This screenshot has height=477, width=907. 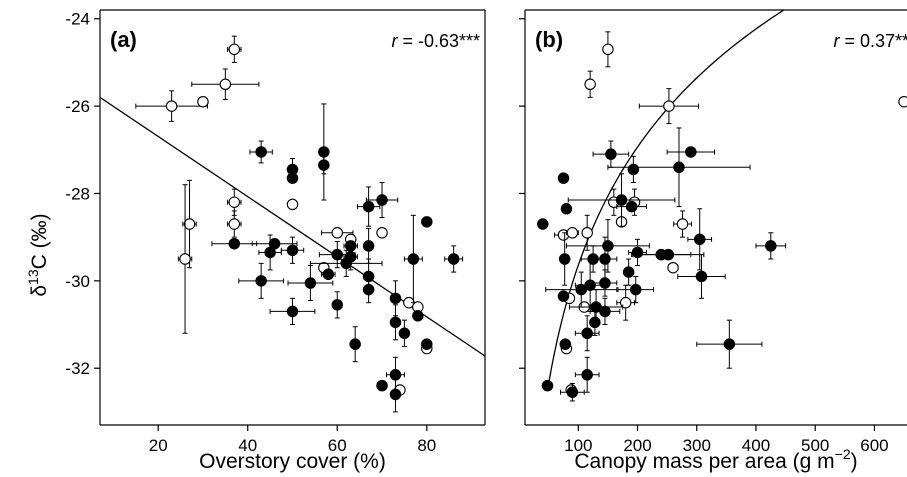 What do you see at coordinates (77, 106) in the screenshot?
I see `y-tick-label: -26` at bounding box center [77, 106].